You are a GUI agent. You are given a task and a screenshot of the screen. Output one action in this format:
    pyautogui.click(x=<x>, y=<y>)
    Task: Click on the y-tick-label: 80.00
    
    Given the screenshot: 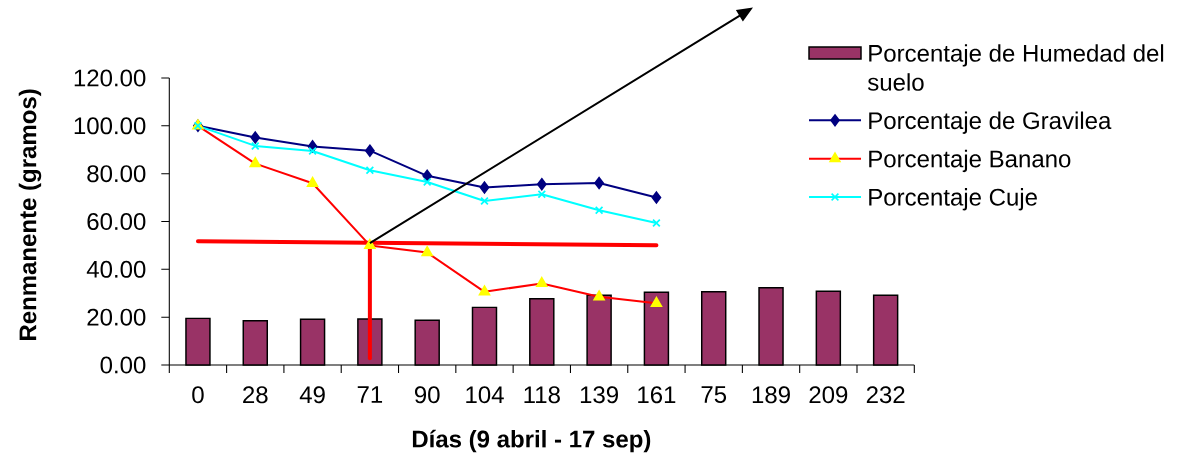 What is the action you would take?
    pyautogui.click(x=116, y=174)
    